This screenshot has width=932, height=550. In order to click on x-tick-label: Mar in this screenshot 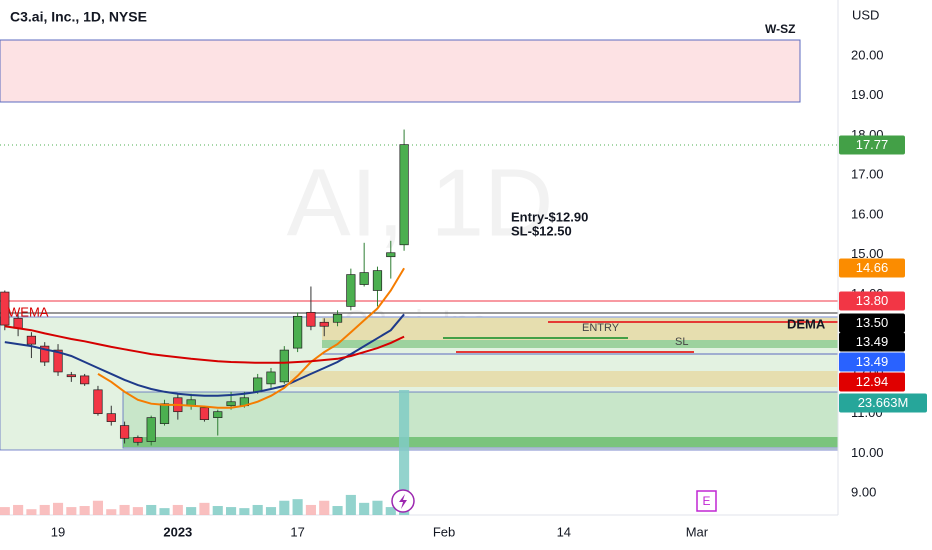, I will do `click(697, 531)`.